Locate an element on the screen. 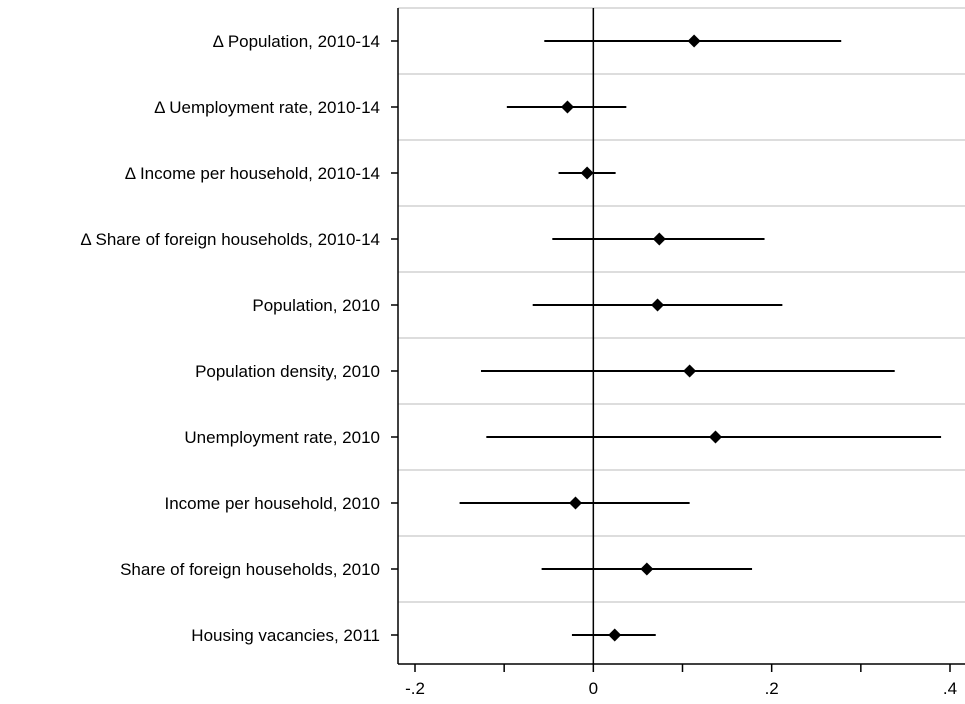  category-label: Unemployment rate, 2010 is located at coordinates (282, 437).